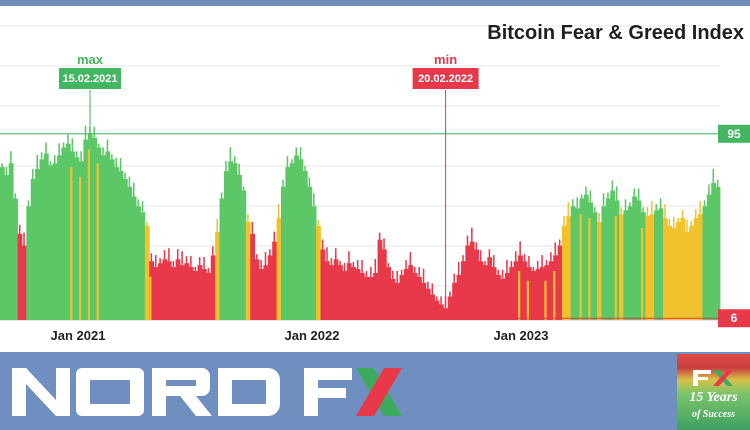 This screenshot has height=430, width=750. Describe the element at coordinates (78, 335) in the screenshot. I see `x-tick-label: Jan 2021` at that location.